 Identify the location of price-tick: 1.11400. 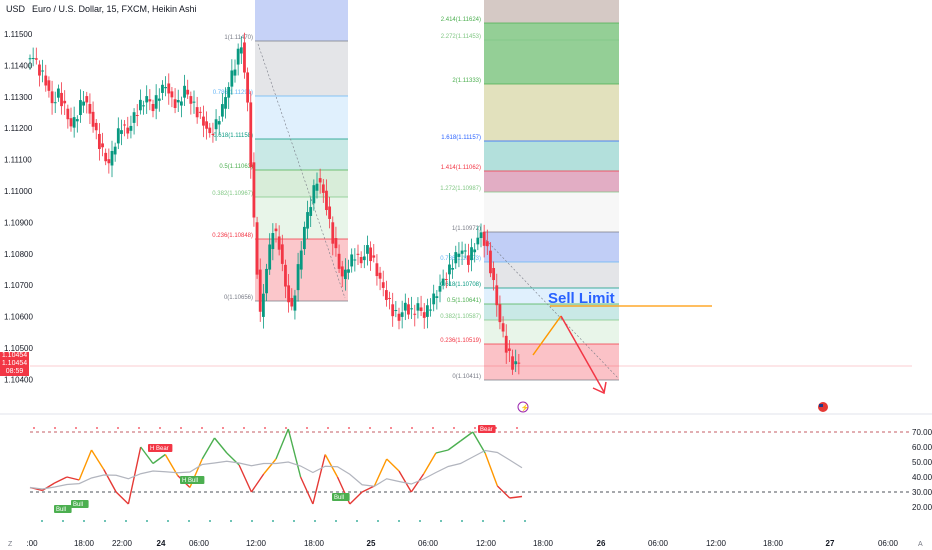
(18, 65).